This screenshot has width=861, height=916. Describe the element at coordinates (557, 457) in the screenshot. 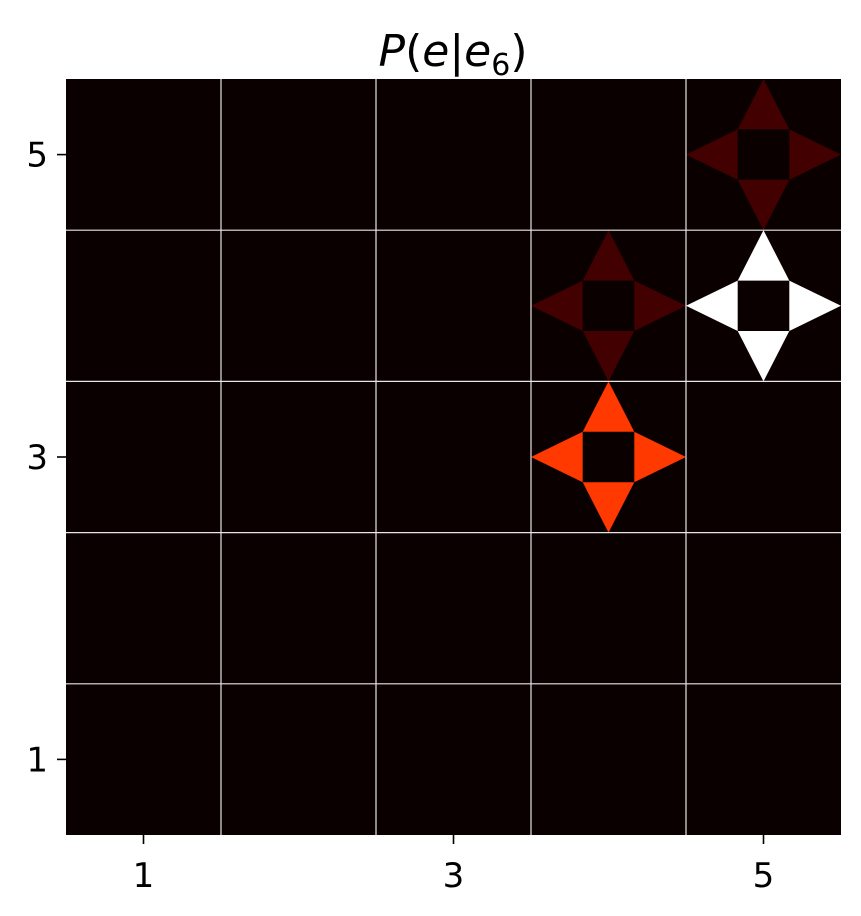

I see `cell-4-3-left-triangle` at that location.